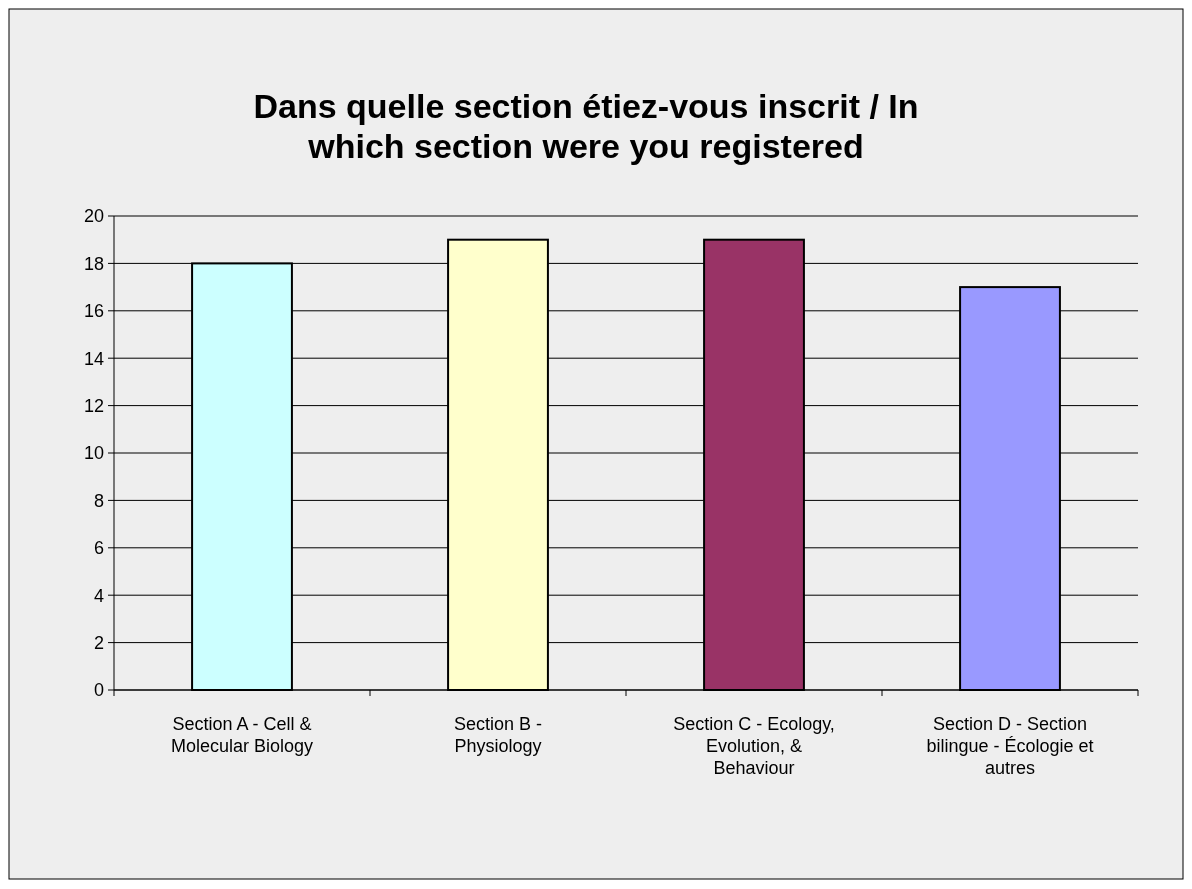  I want to click on y-tick-label: 8, so click(98, 500).